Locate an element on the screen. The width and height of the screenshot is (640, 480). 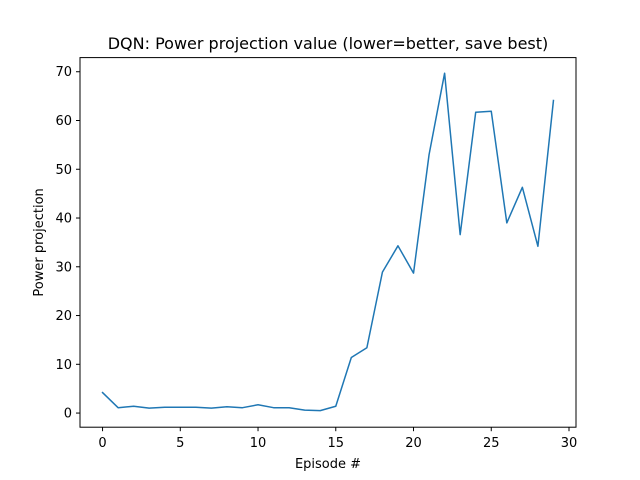
y-tick-label: 20 is located at coordinates (63, 316).